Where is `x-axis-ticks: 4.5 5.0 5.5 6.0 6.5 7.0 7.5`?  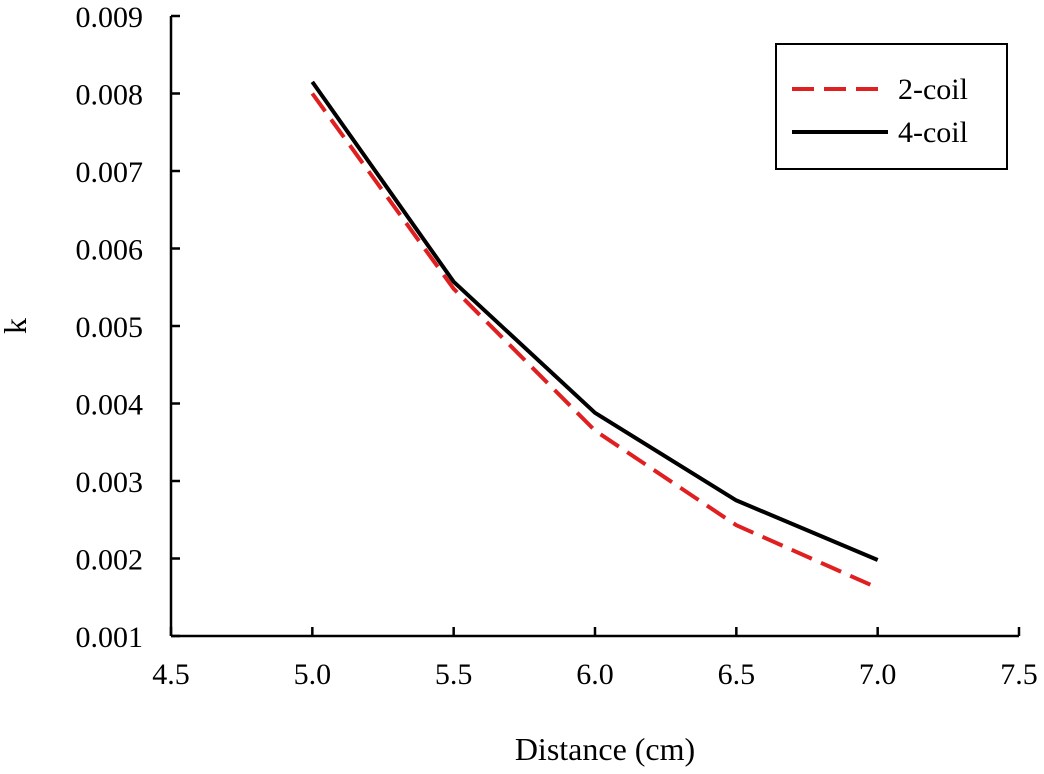 x-axis-ticks: 4.5 5.0 5.5 6.0 6.5 7.0 7.5 is located at coordinates (595, 659).